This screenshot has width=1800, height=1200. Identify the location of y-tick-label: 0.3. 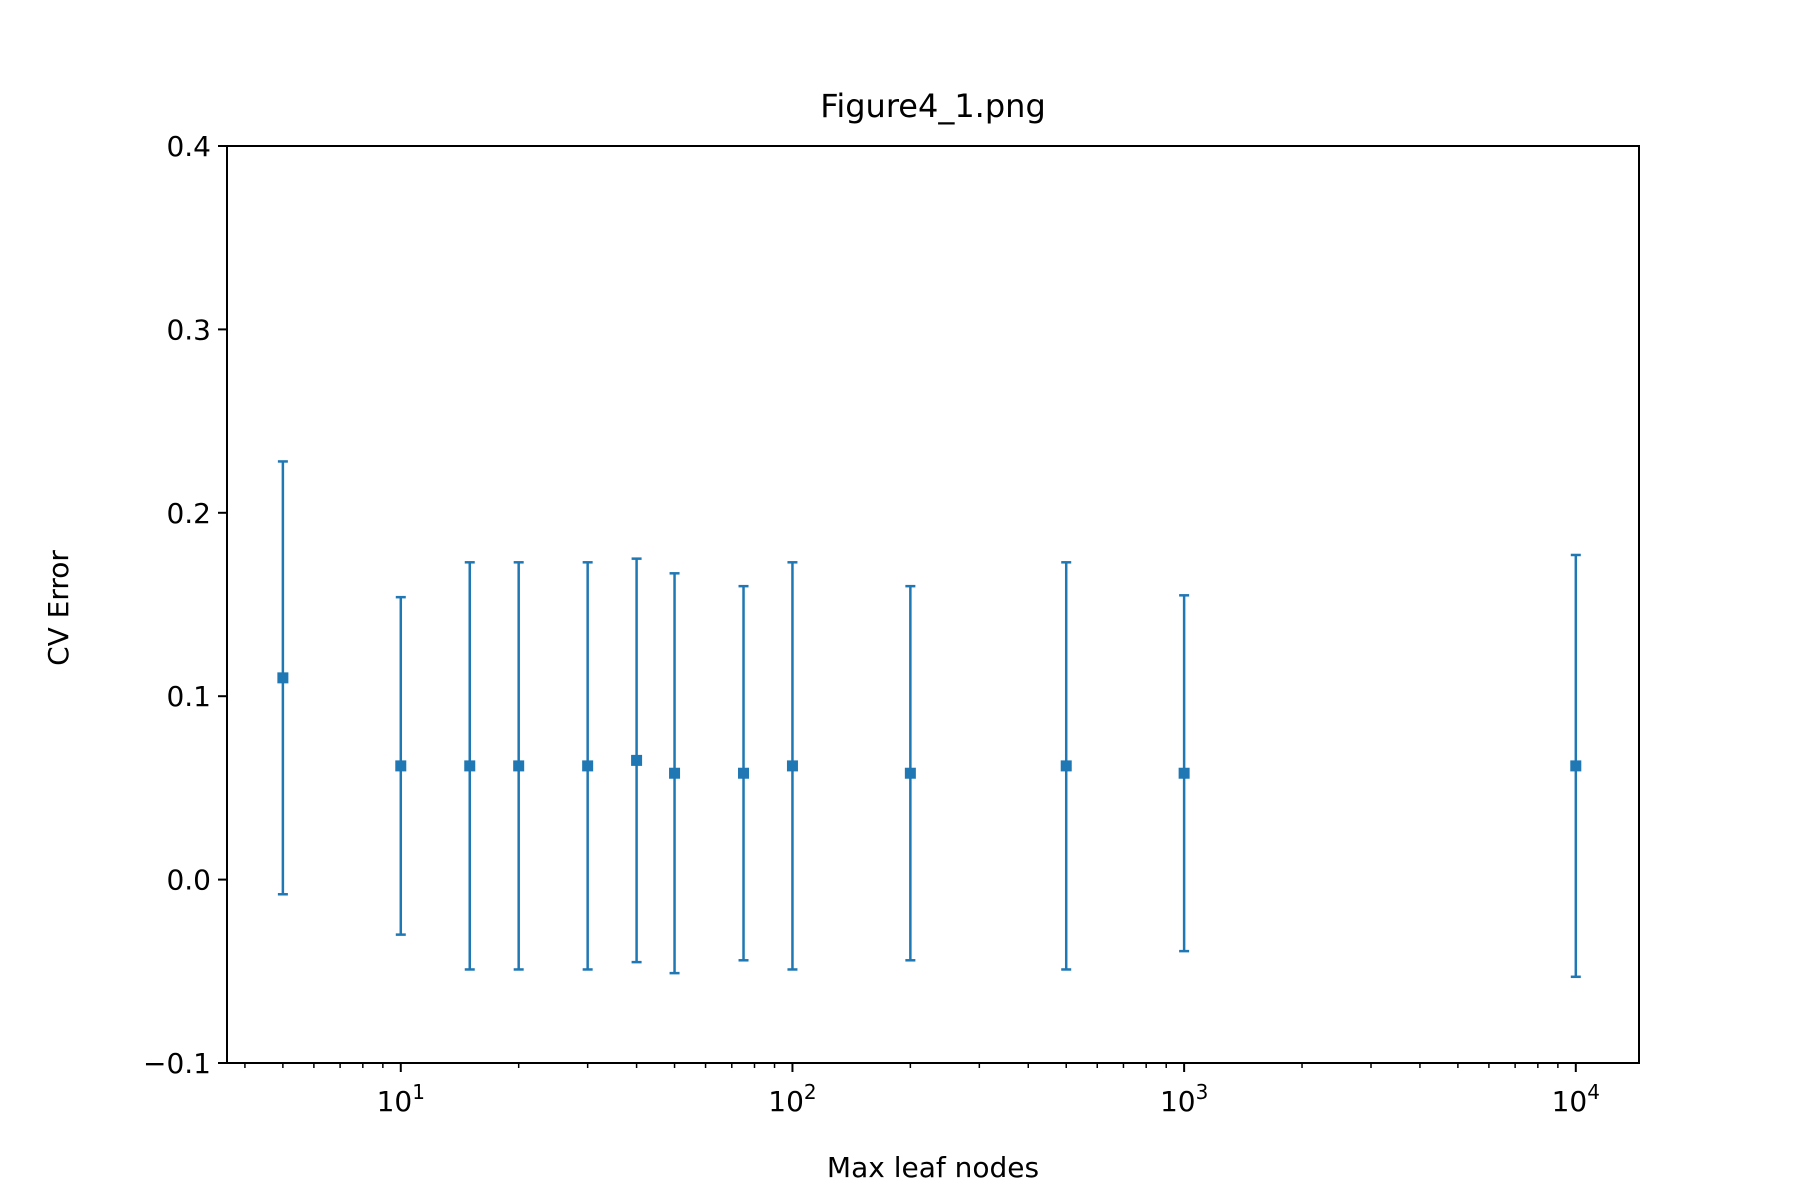
(188, 329).